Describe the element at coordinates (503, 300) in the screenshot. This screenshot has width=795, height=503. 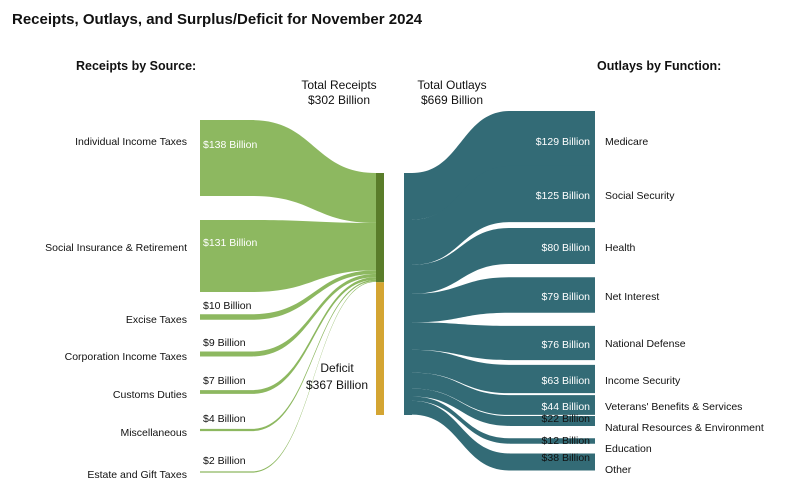
I see `outlay-flow-net-interest` at that location.